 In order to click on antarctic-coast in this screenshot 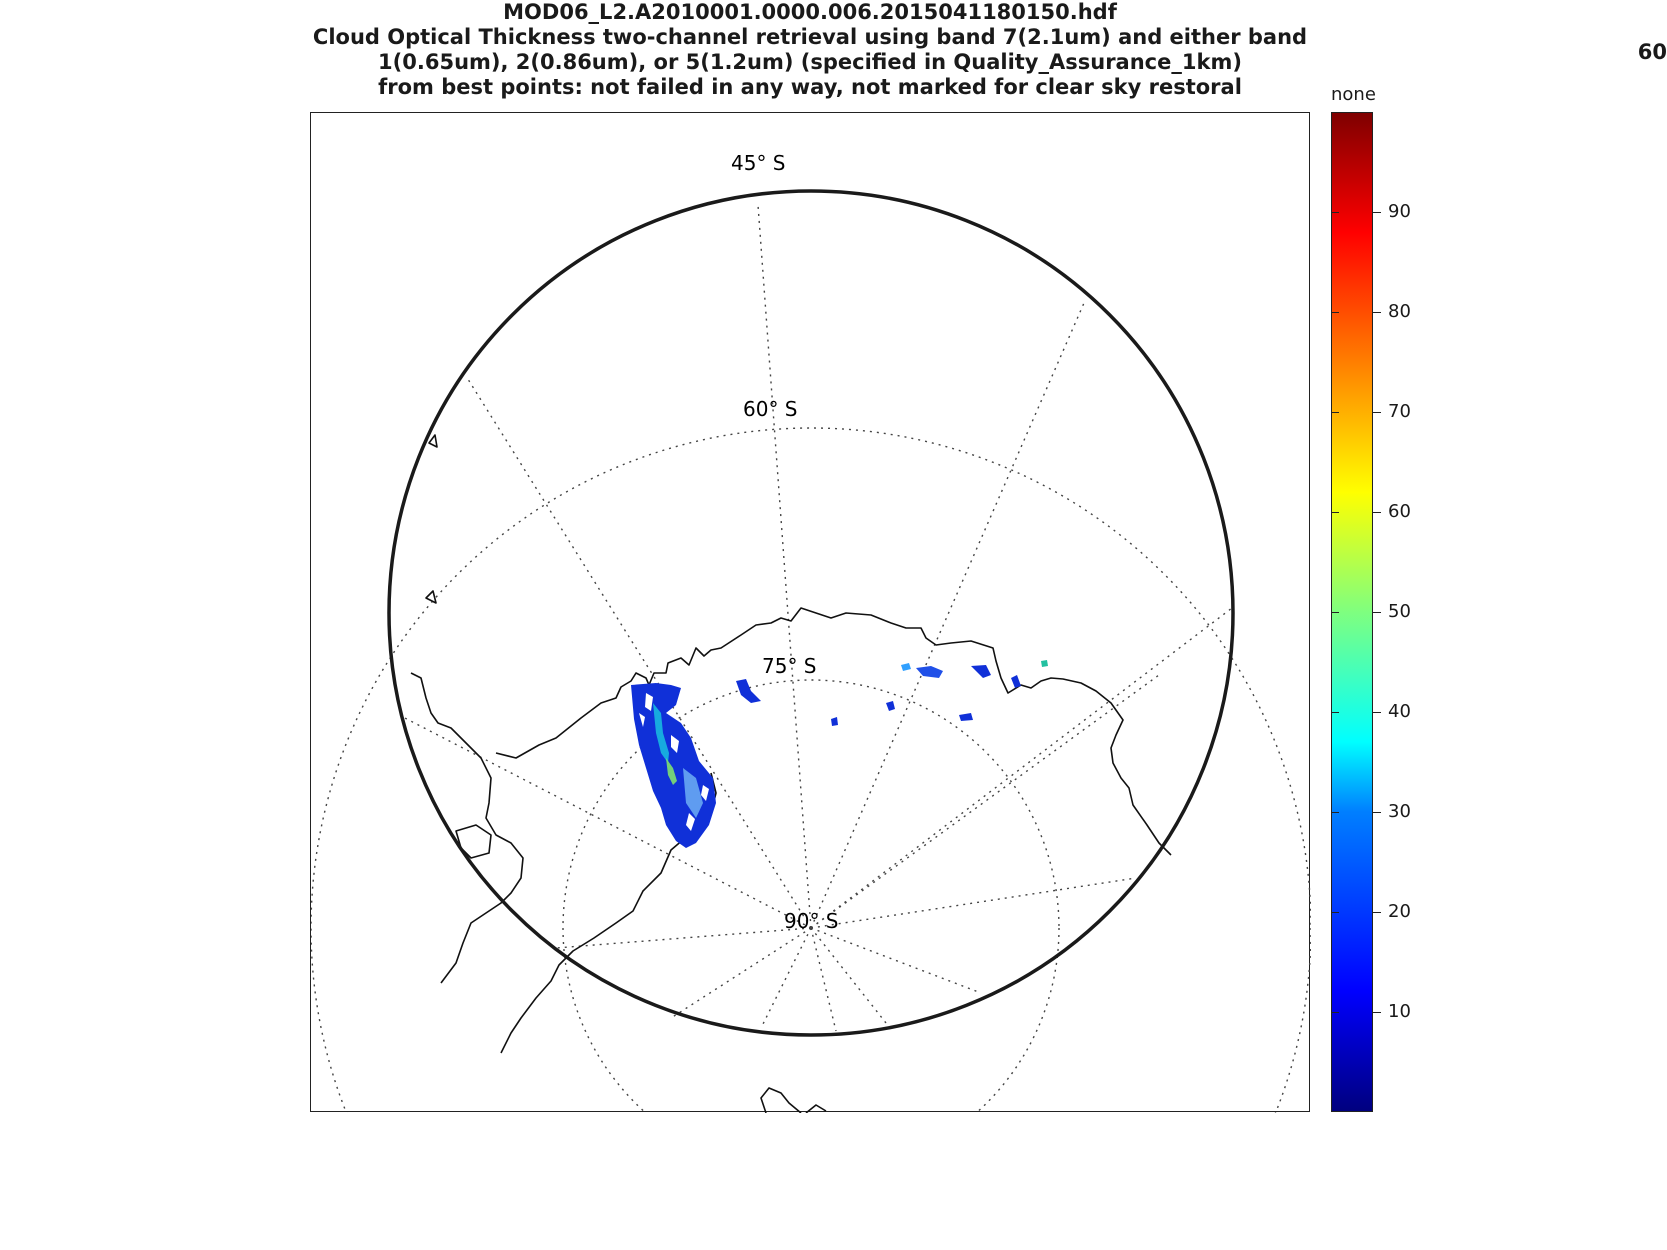, I will do `click(833, 731)`.